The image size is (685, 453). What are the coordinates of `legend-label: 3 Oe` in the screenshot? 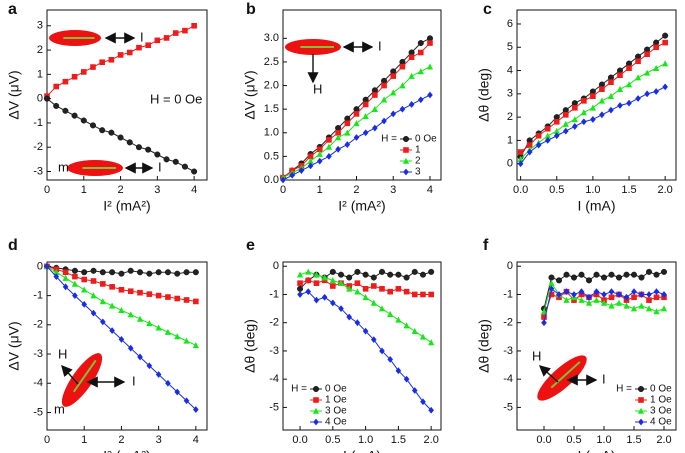 It's located at (336, 411).